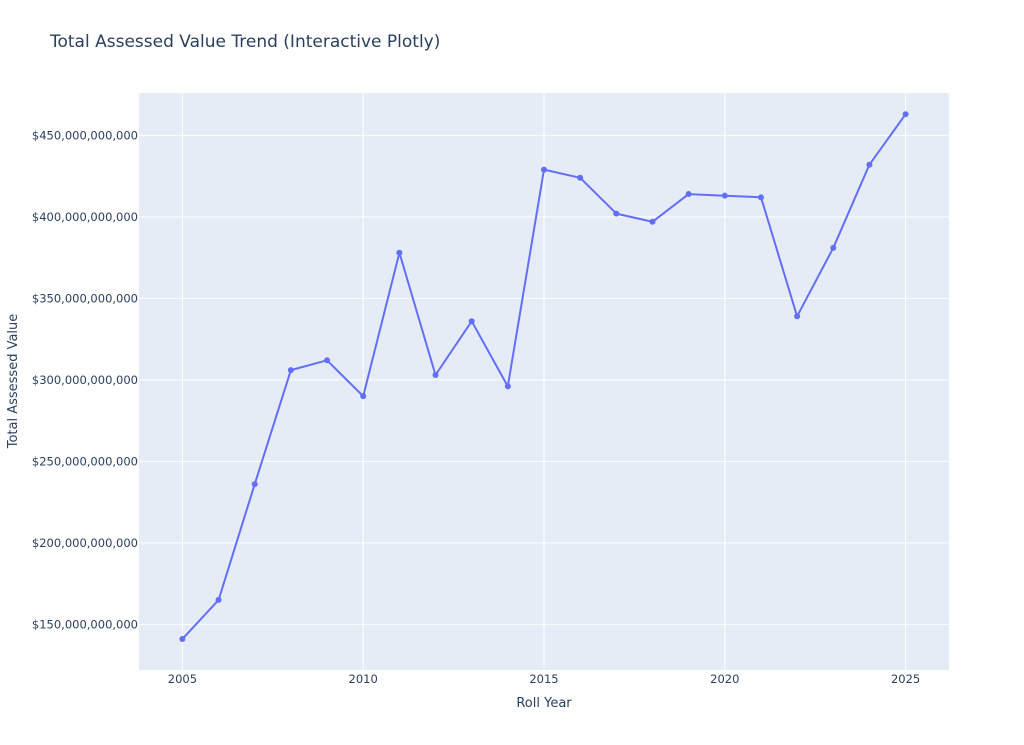  What do you see at coordinates (363, 679) in the screenshot?
I see `x-tick-label: 2010` at bounding box center [363, 679].